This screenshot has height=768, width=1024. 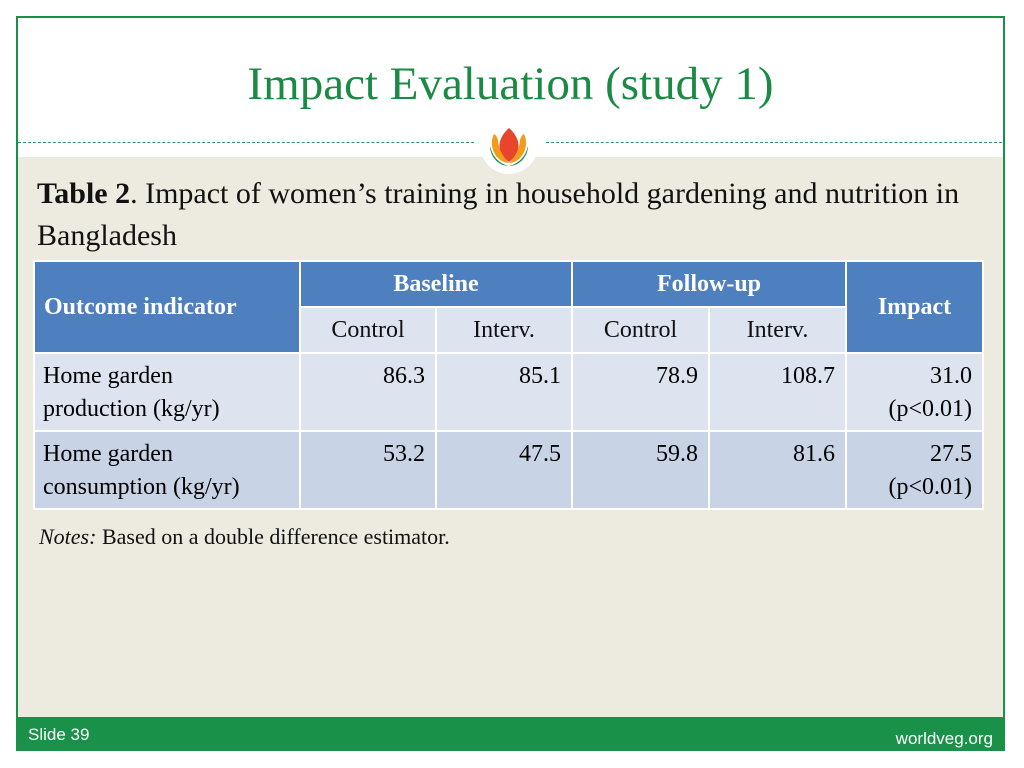 What do you see at coordinates (504, 330) in the screenshot?
I see `baseline-interv-header: Interv.` at bounding box center [504, 330].